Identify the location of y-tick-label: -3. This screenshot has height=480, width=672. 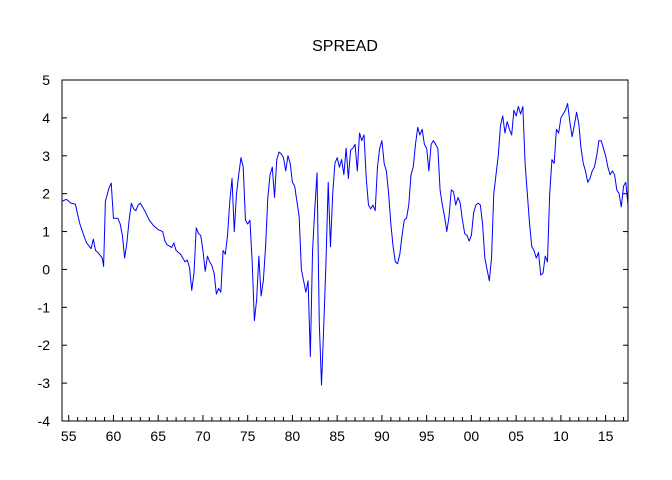
(44, 383).